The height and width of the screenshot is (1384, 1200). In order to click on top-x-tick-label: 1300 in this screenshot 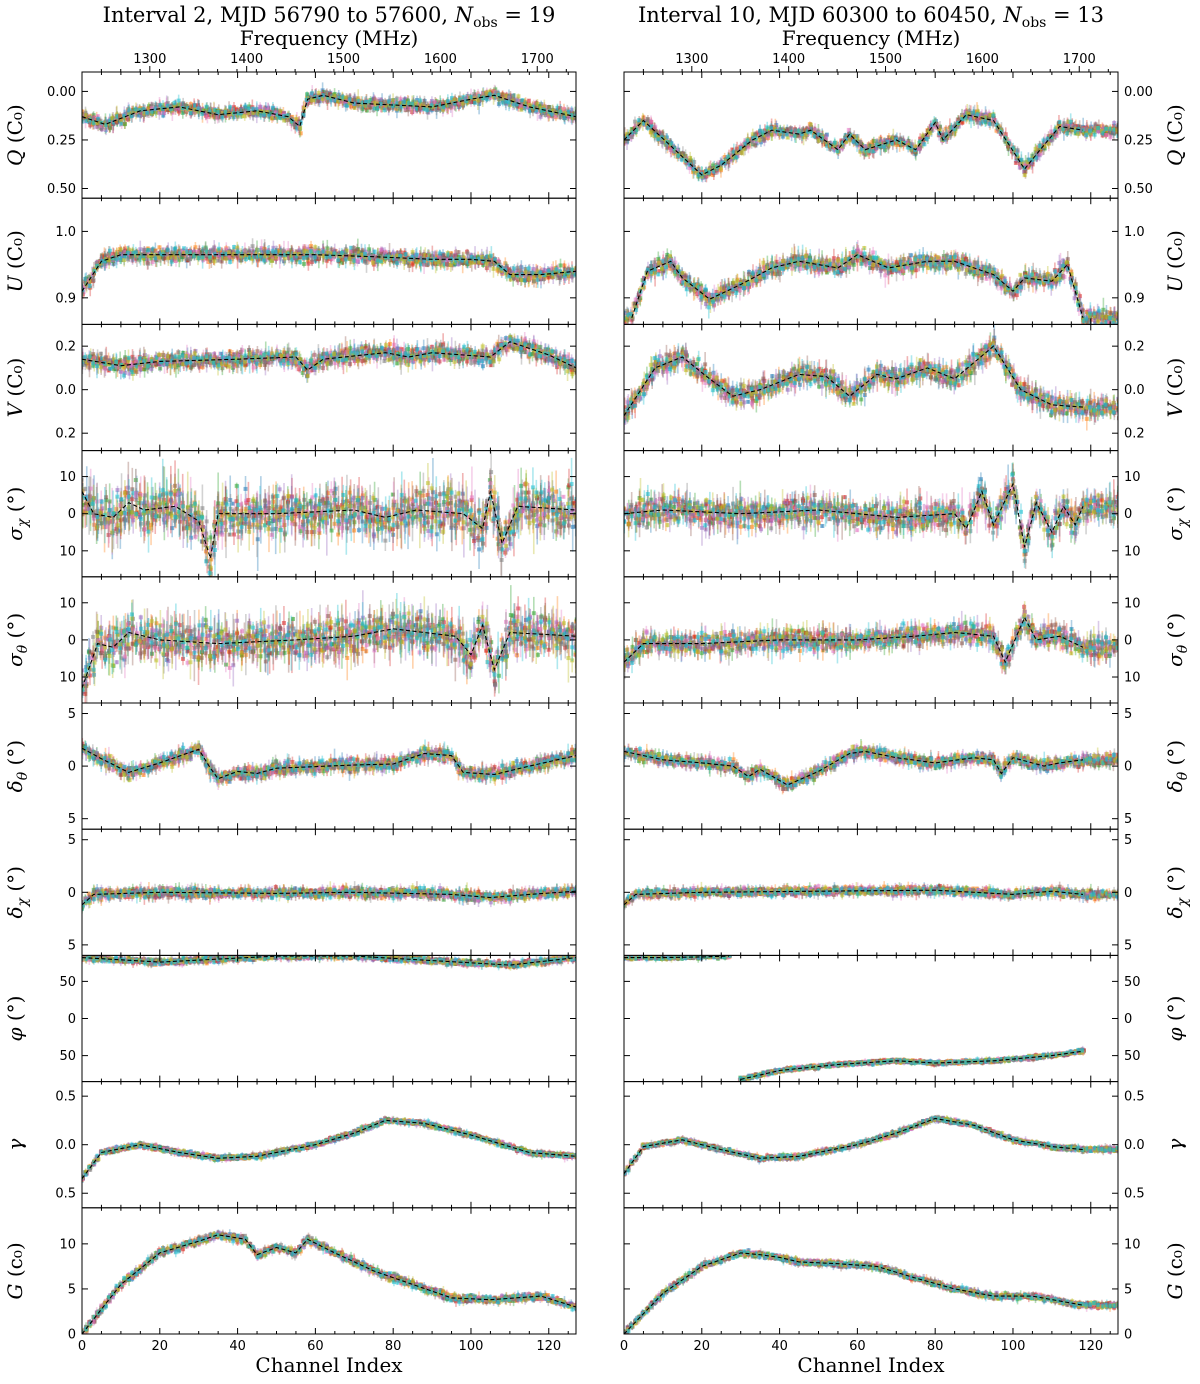, I will do `click(149, 59)`.